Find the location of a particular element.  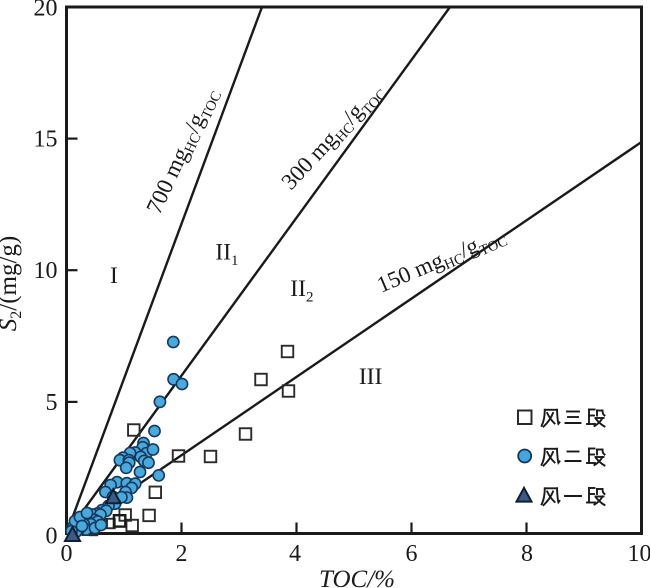

svg-text: 20 is located at coordinates (46, 11).